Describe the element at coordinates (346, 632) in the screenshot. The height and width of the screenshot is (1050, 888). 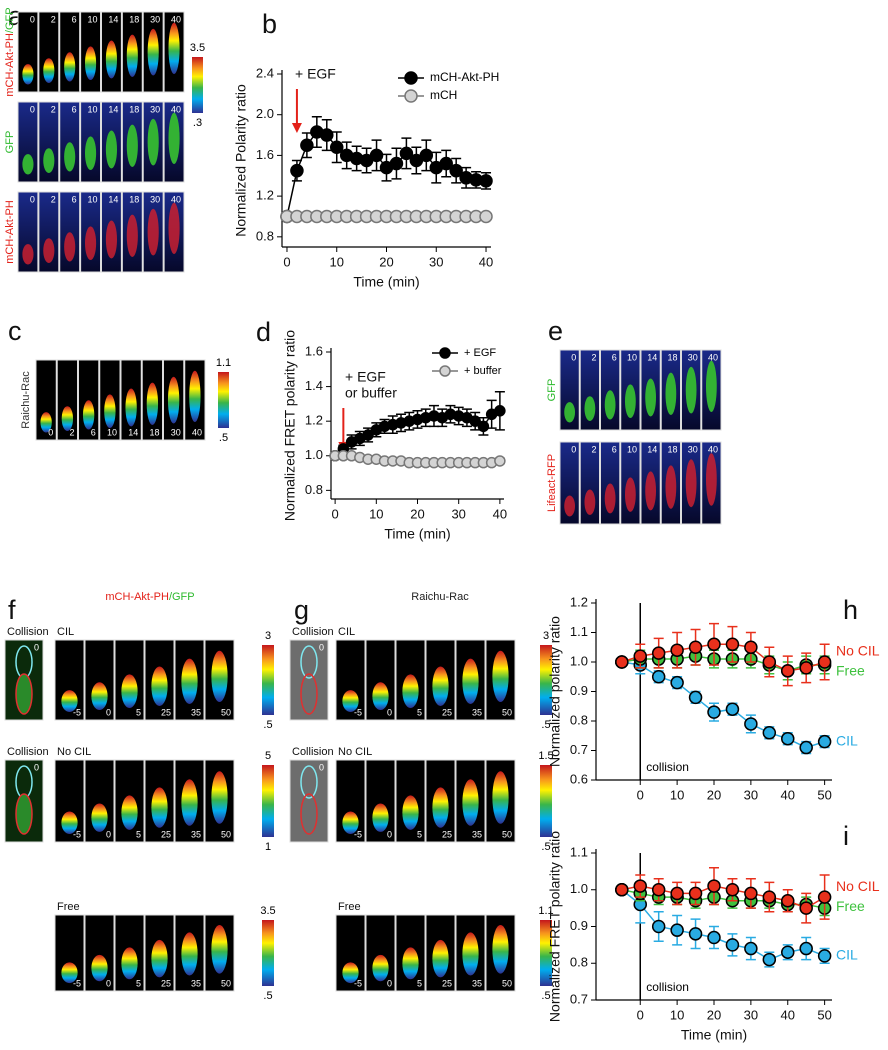
I see `row-label: CIL` at that location.